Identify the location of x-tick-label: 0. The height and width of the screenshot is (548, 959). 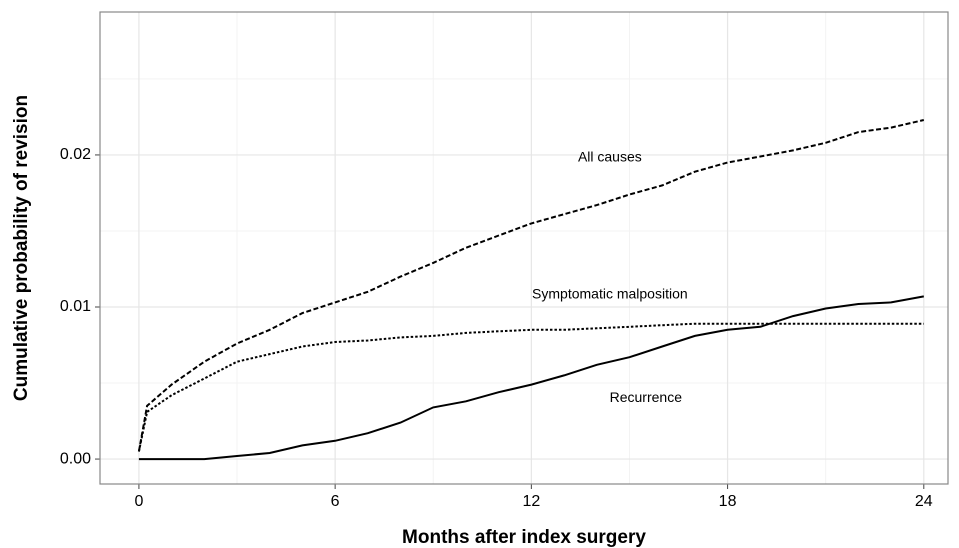
(138, 501).